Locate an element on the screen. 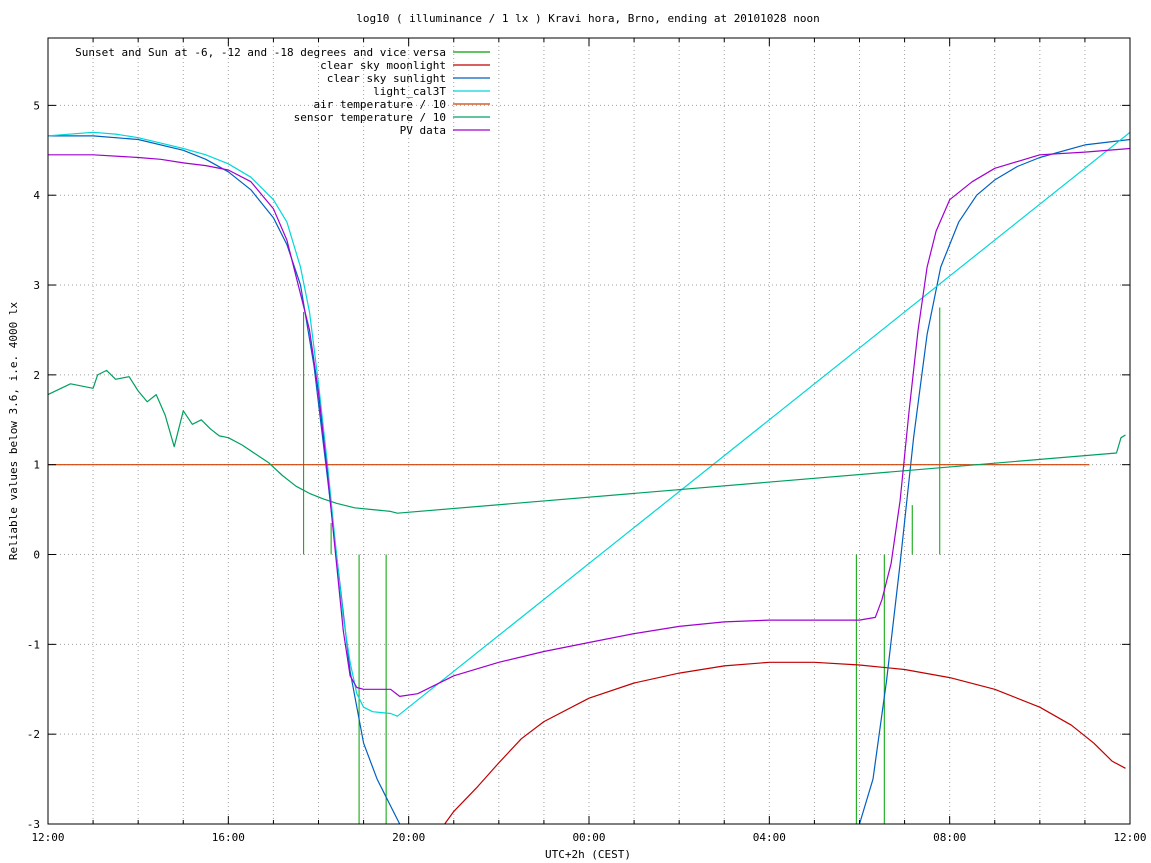  legend-label: air temperature / 10 is located at coordinates (380, 104).